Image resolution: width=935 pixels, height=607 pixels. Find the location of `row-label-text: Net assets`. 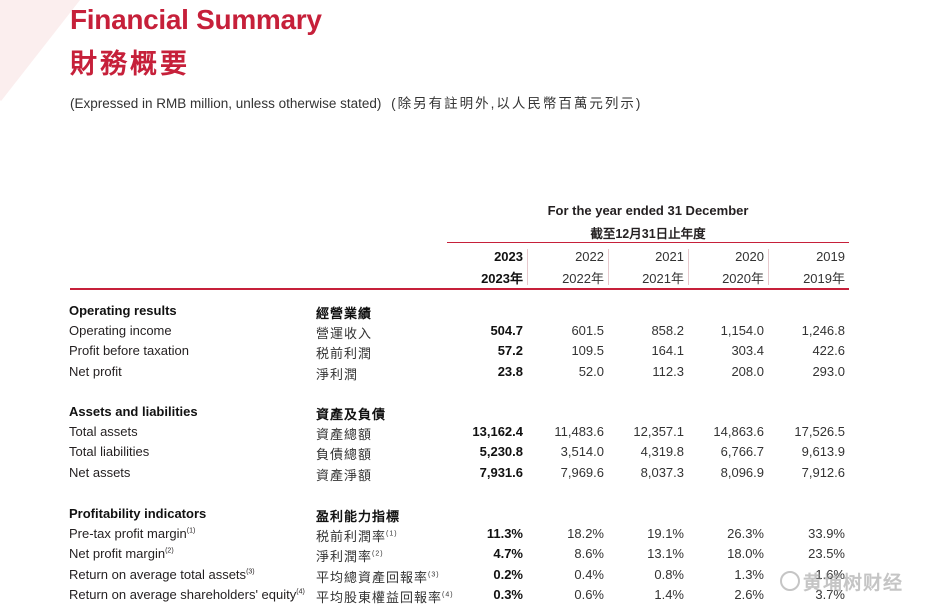

row-label-text: Net assets is located at coordinates (100, 472).